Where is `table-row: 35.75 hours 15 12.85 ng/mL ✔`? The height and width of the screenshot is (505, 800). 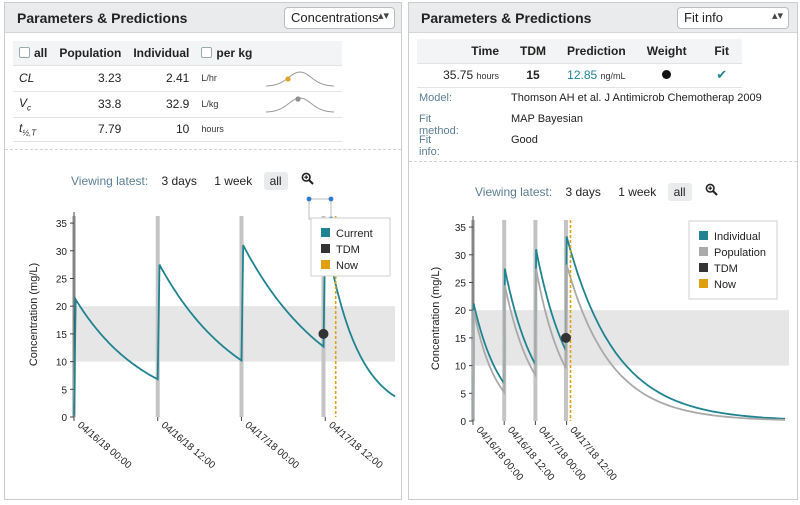 table-row: 35.75 hours 15 12.85 ng/mL ✔ is located at coordinates (579, 75).